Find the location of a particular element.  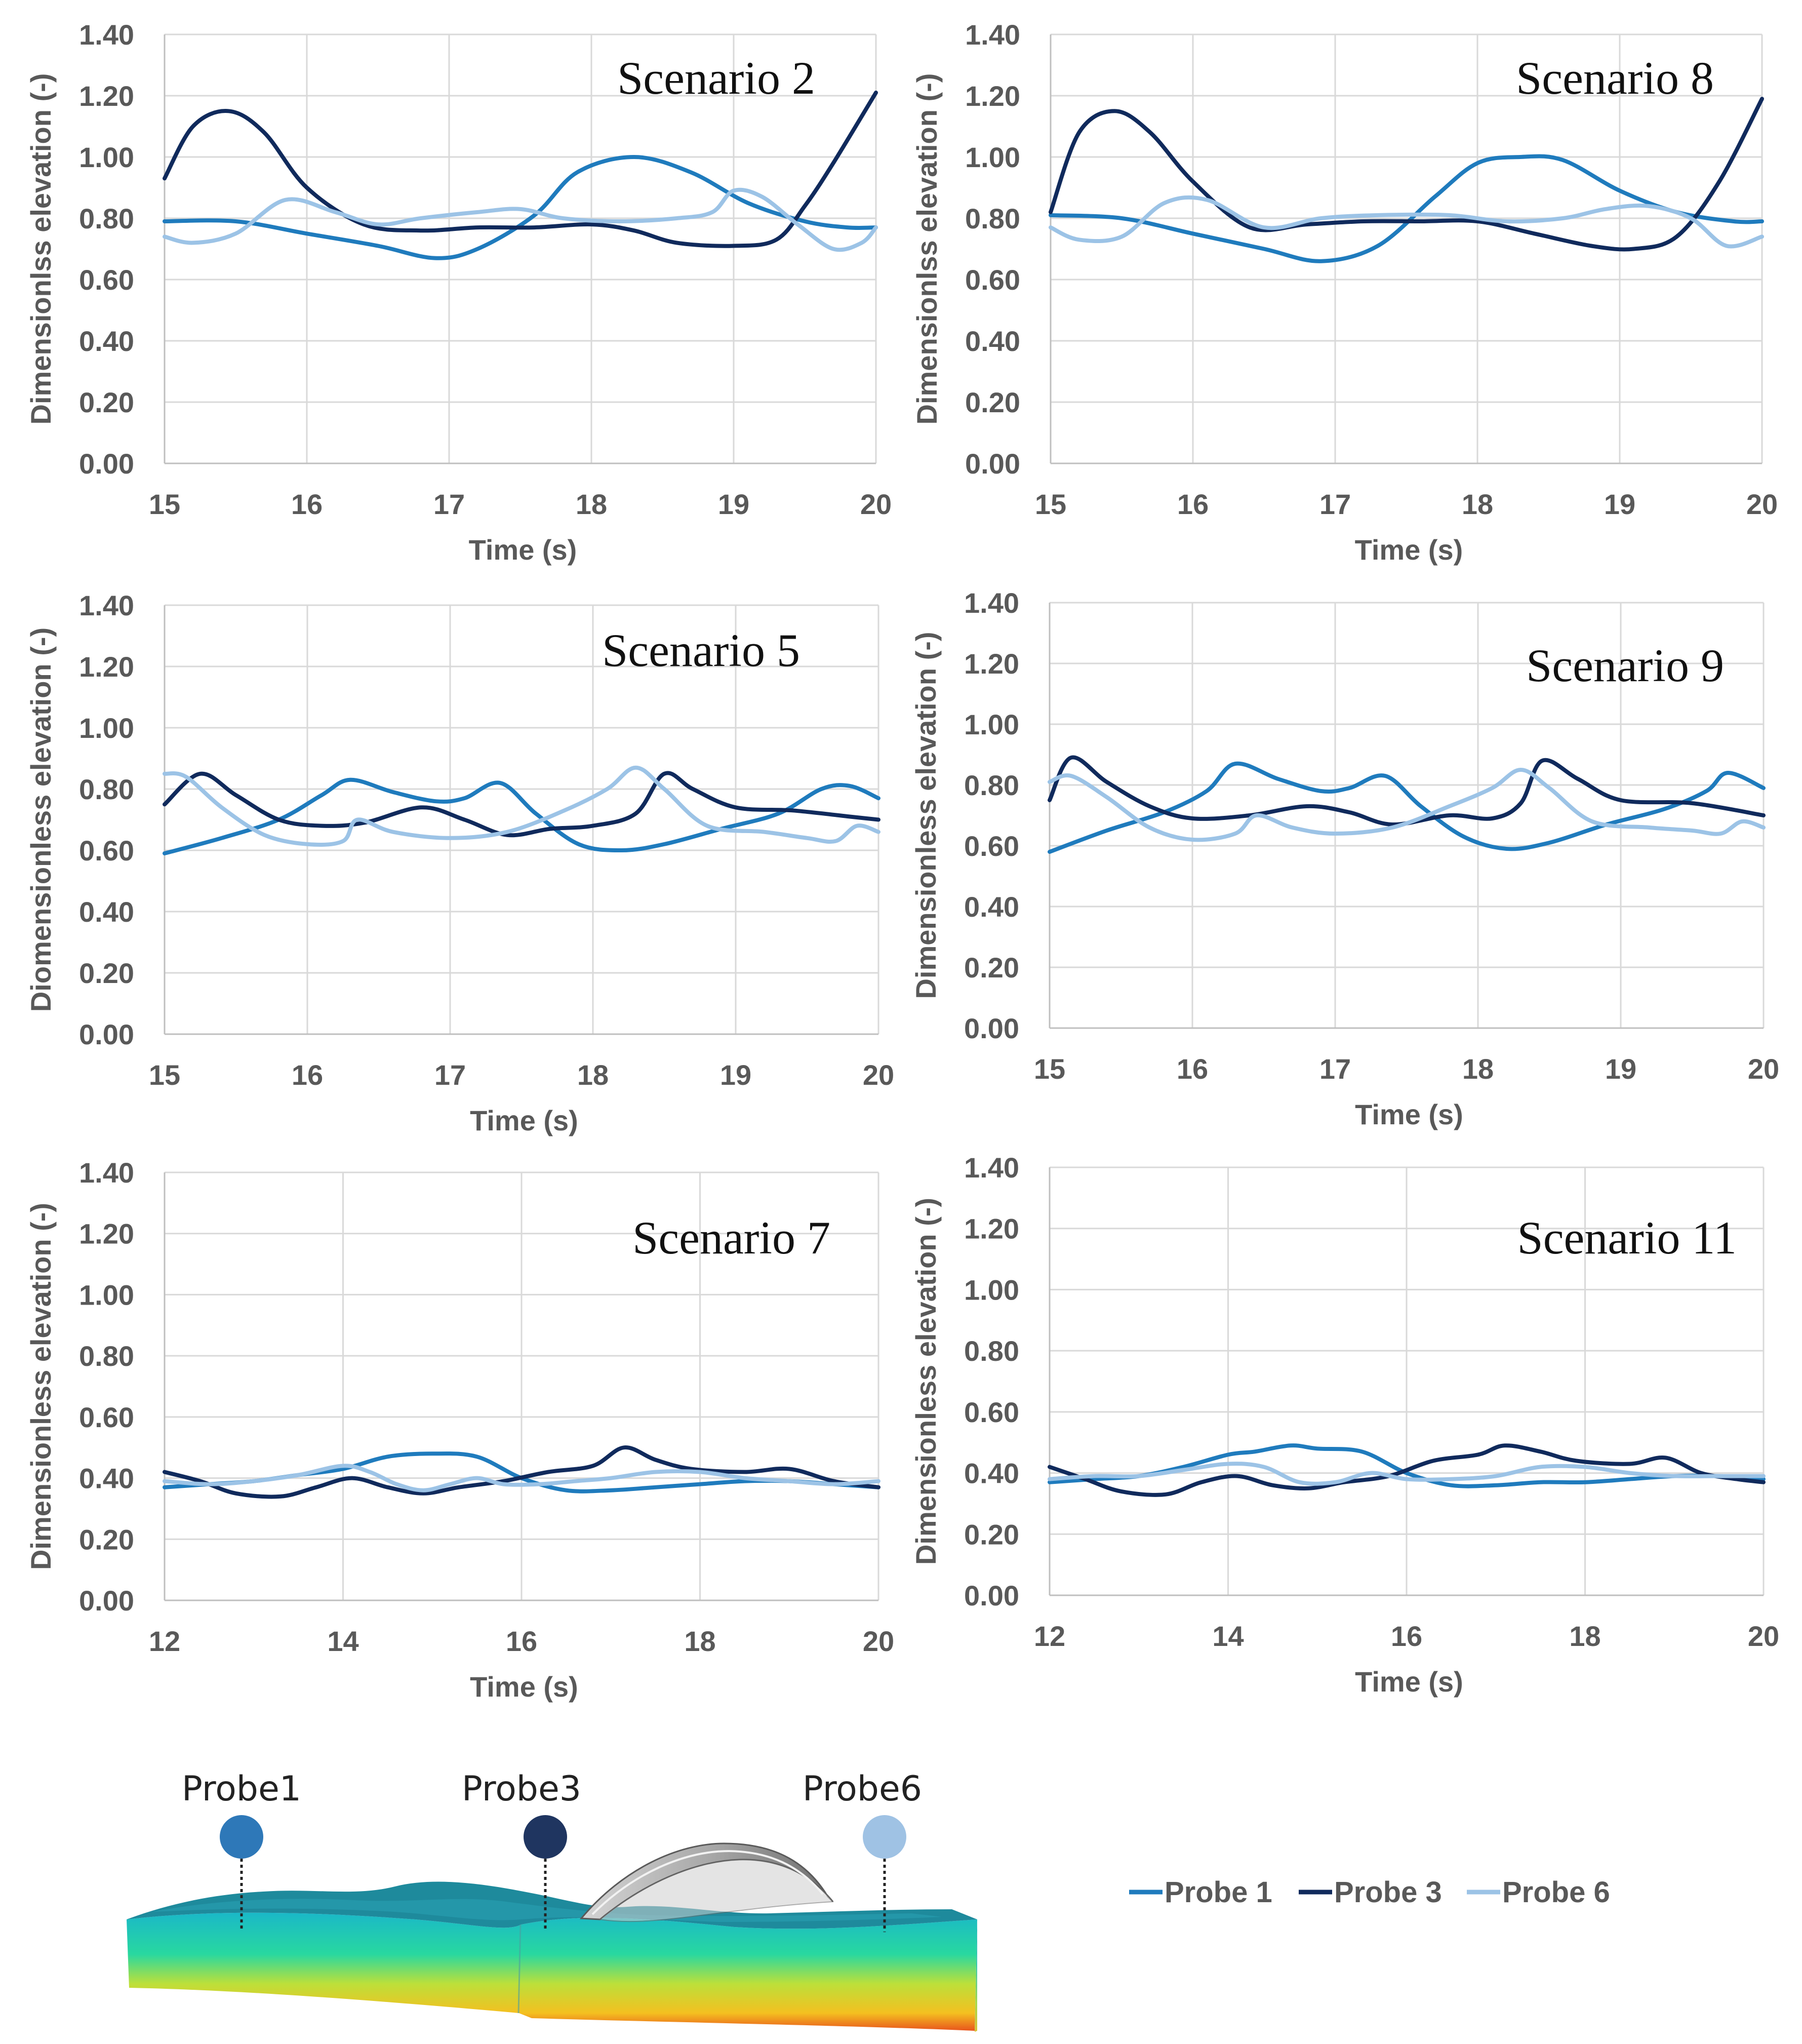

legend: Probe 1 Probe 3 Probe 6 is located at coordinates (1370, 1892).